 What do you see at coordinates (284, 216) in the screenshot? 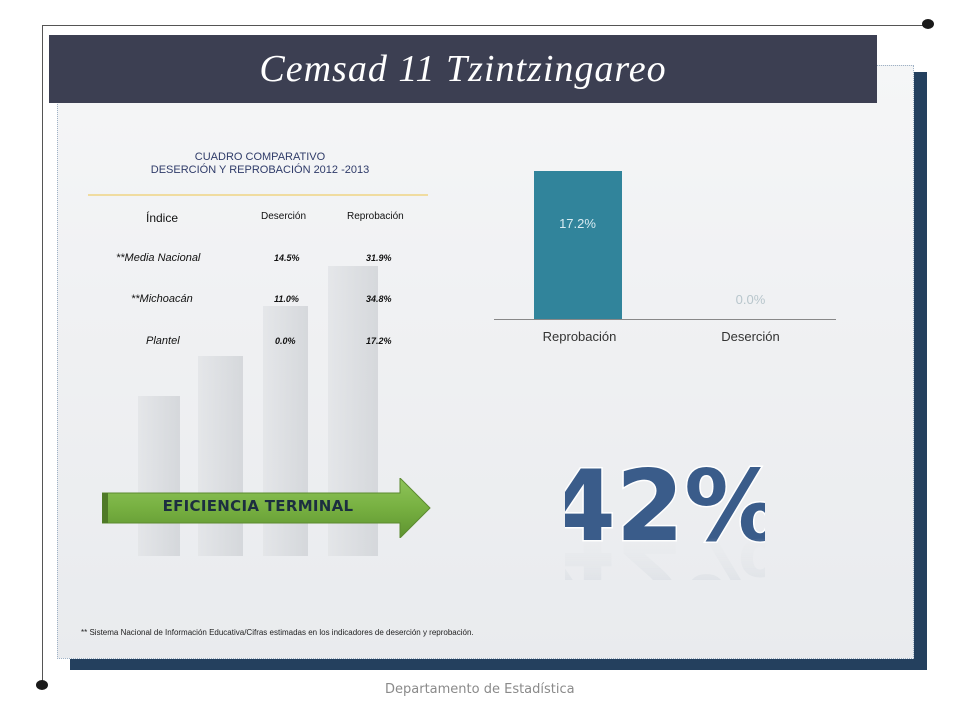
I see `column-header-desercion: Deserción` at bounding box center [284, 216].